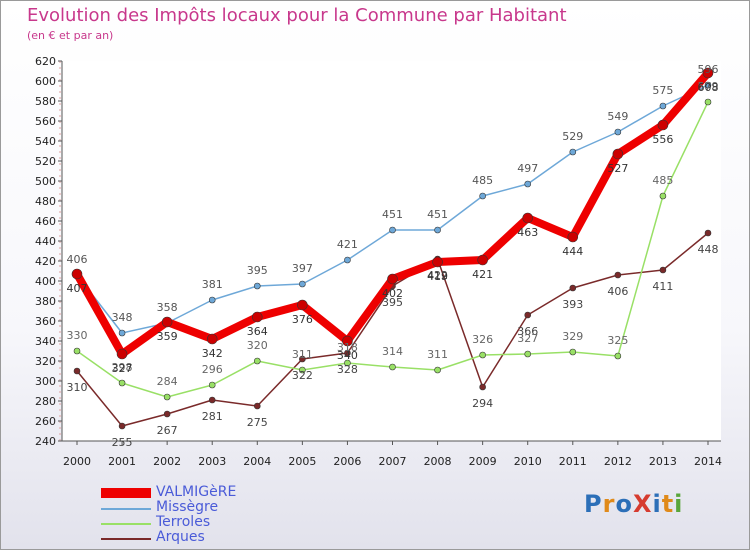 The width and height of the screenshot is (750, 550). I want to click on data-label-valmigere: 402, so click(392, 293).